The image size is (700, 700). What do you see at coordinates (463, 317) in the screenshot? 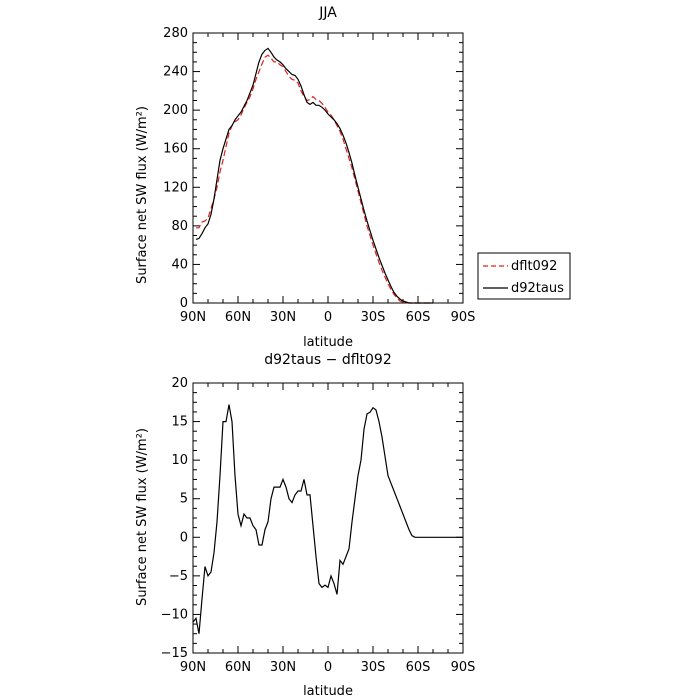
I see `top-x-tick-label: 90S` at bounding box center [463, 317].